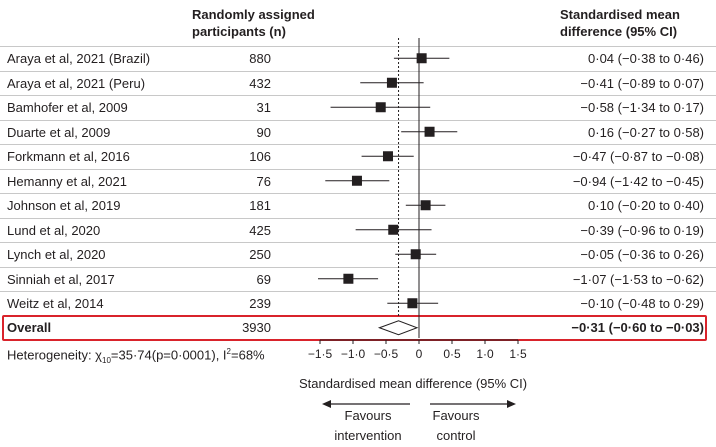  Describe the element at coordinates (452, 354) in the screenshot. I see `x-tick-label: 0·5` at that location.